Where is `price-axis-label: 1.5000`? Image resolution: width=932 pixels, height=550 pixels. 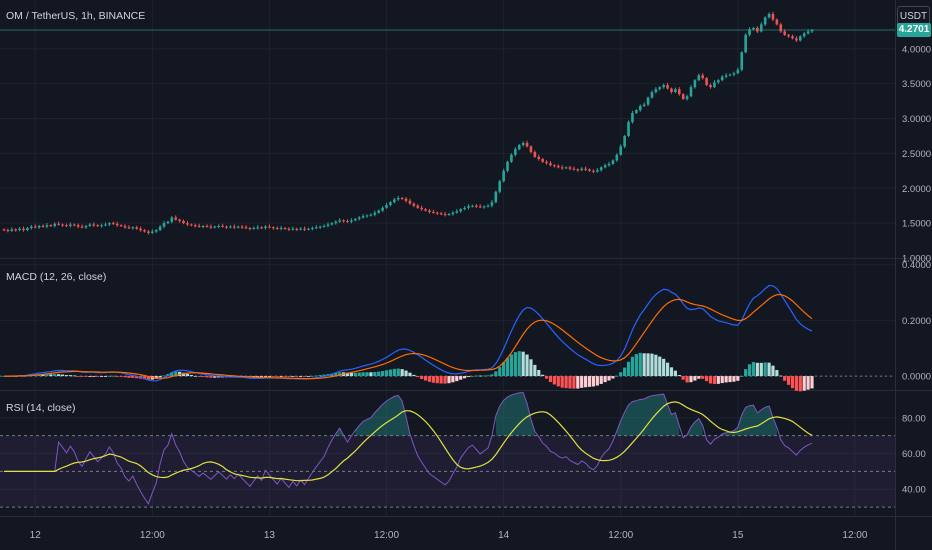
price-axis-label: 1.5000 is located at coordinates (916, 224).